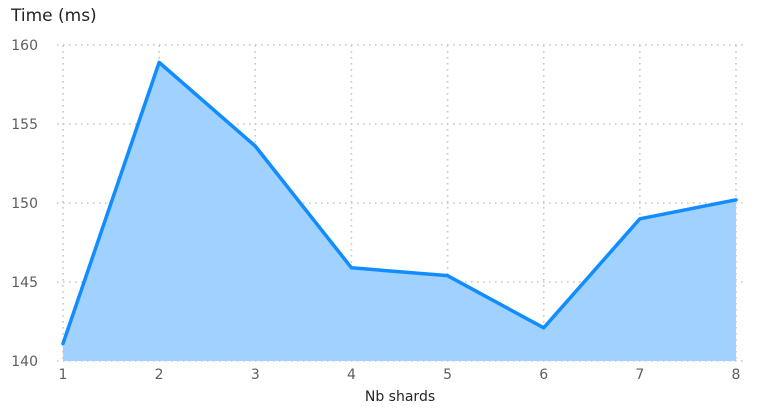  Describe the element at coordinates (543, 375) in the screenshot. I see `x-tick-label: 6` at that location.